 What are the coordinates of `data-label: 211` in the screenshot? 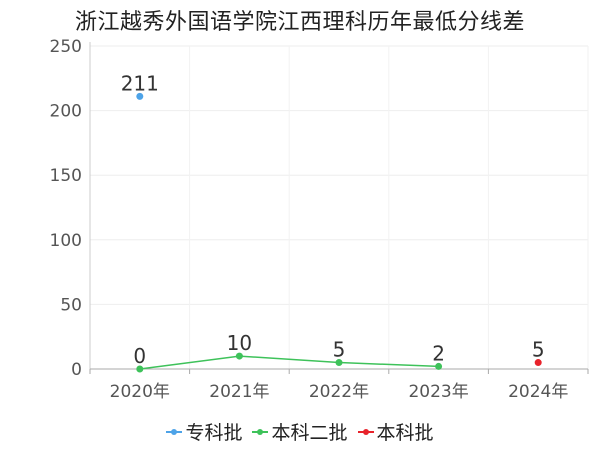 It's located at (140, 83).